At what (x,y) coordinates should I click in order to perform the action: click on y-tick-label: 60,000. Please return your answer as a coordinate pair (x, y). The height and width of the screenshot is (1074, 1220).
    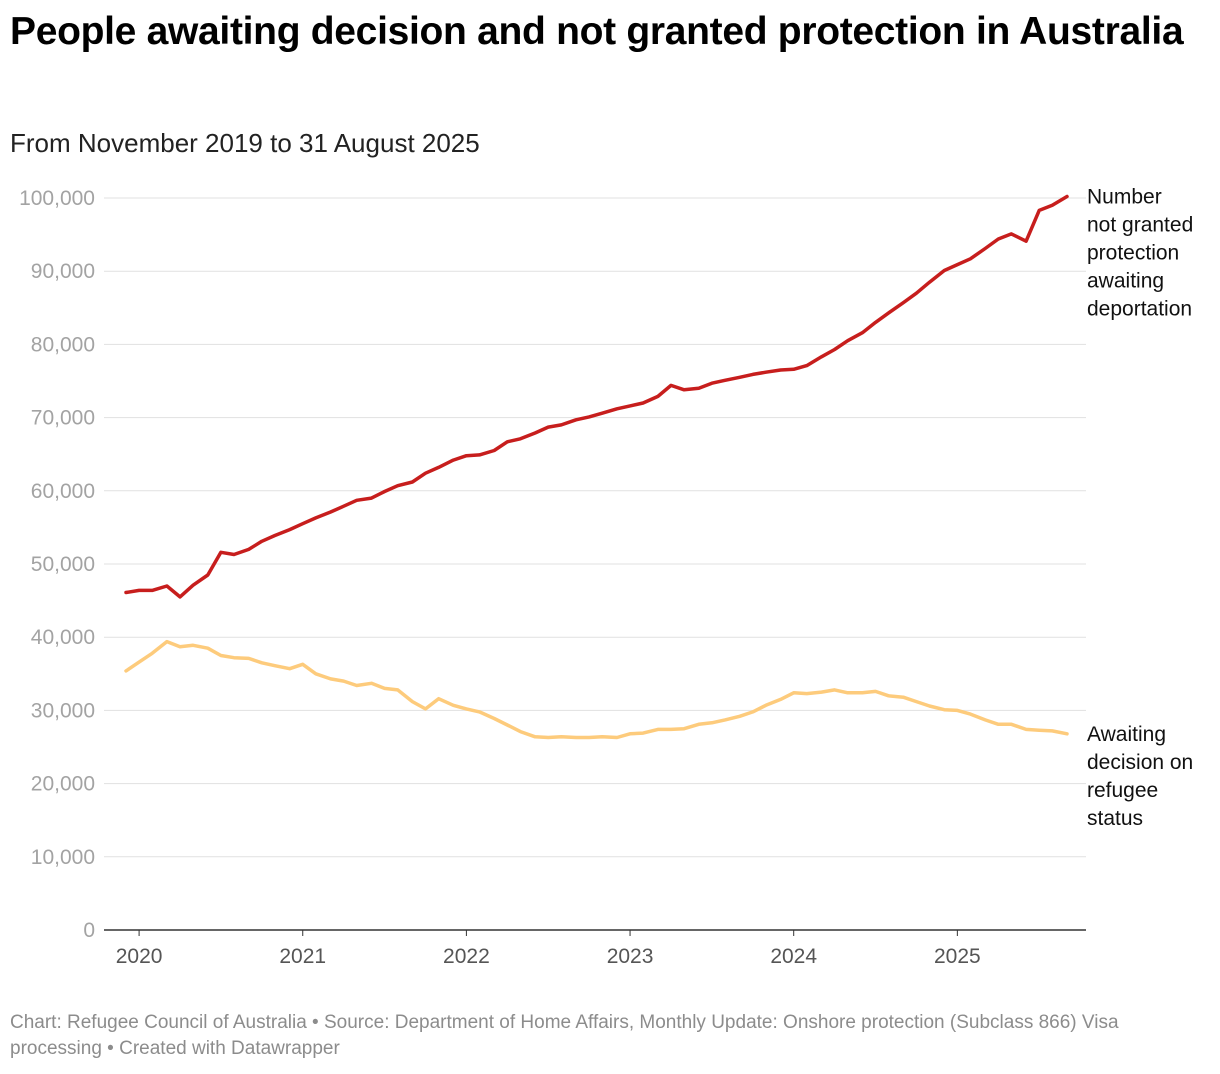
    Looking at the image, I should click on (63, 491).